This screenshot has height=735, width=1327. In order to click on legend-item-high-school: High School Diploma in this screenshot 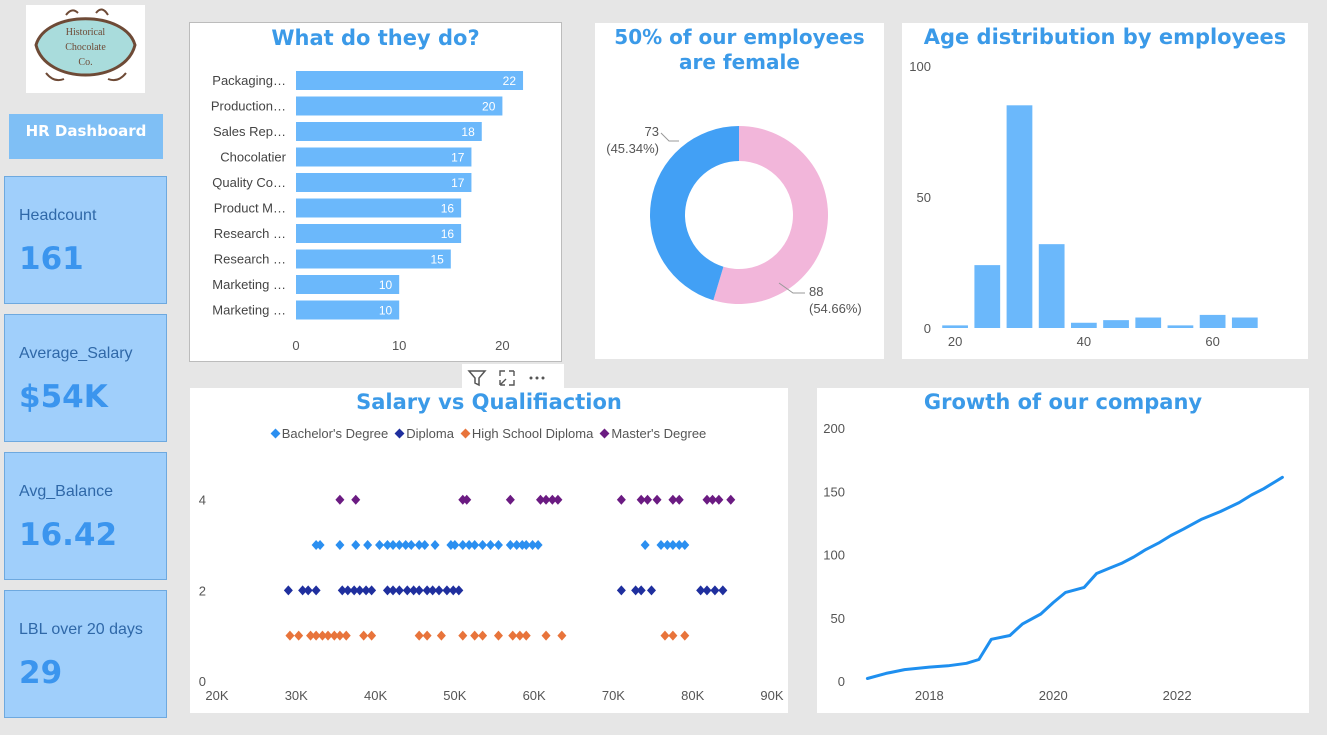, I will do `click(526, 433)`.